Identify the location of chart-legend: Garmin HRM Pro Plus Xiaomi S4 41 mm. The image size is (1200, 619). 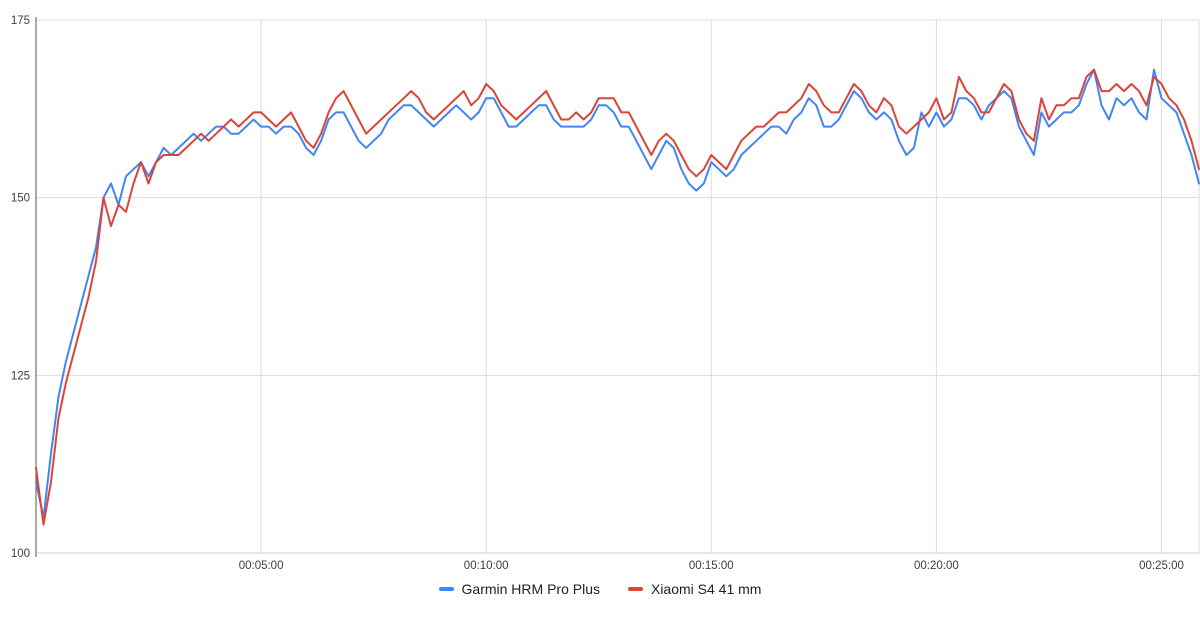
(600, 589).